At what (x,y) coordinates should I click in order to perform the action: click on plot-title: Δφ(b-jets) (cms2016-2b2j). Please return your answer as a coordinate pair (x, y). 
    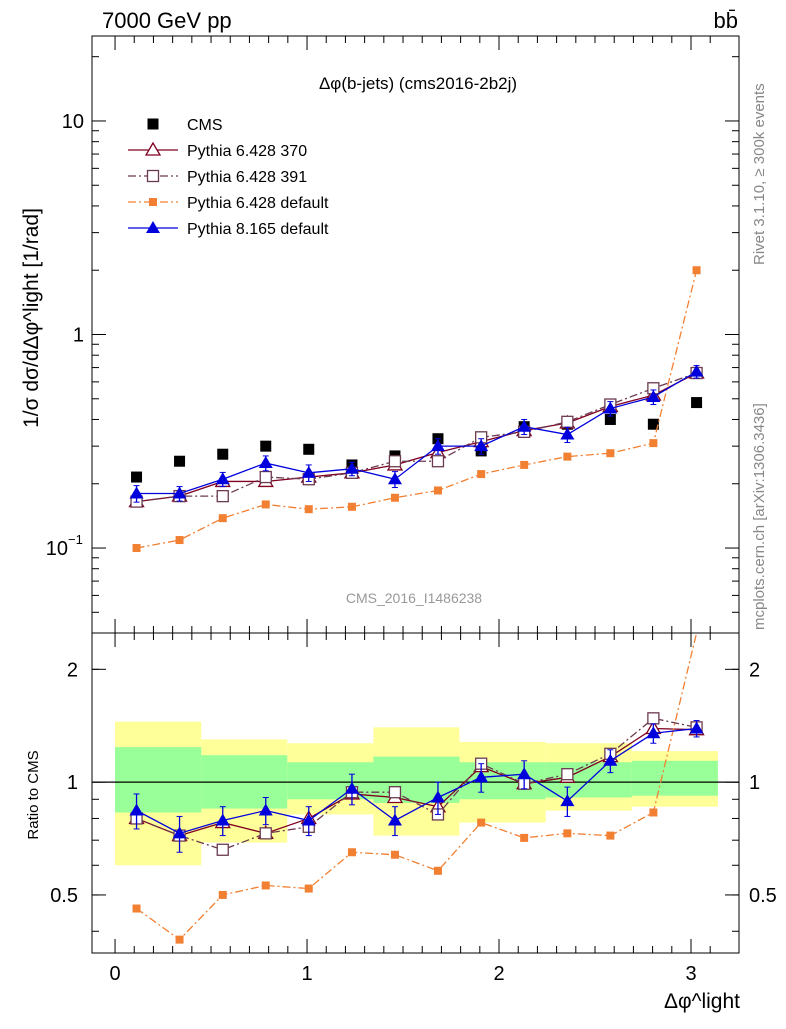
    Looking at the image, I should click on (418, 83).